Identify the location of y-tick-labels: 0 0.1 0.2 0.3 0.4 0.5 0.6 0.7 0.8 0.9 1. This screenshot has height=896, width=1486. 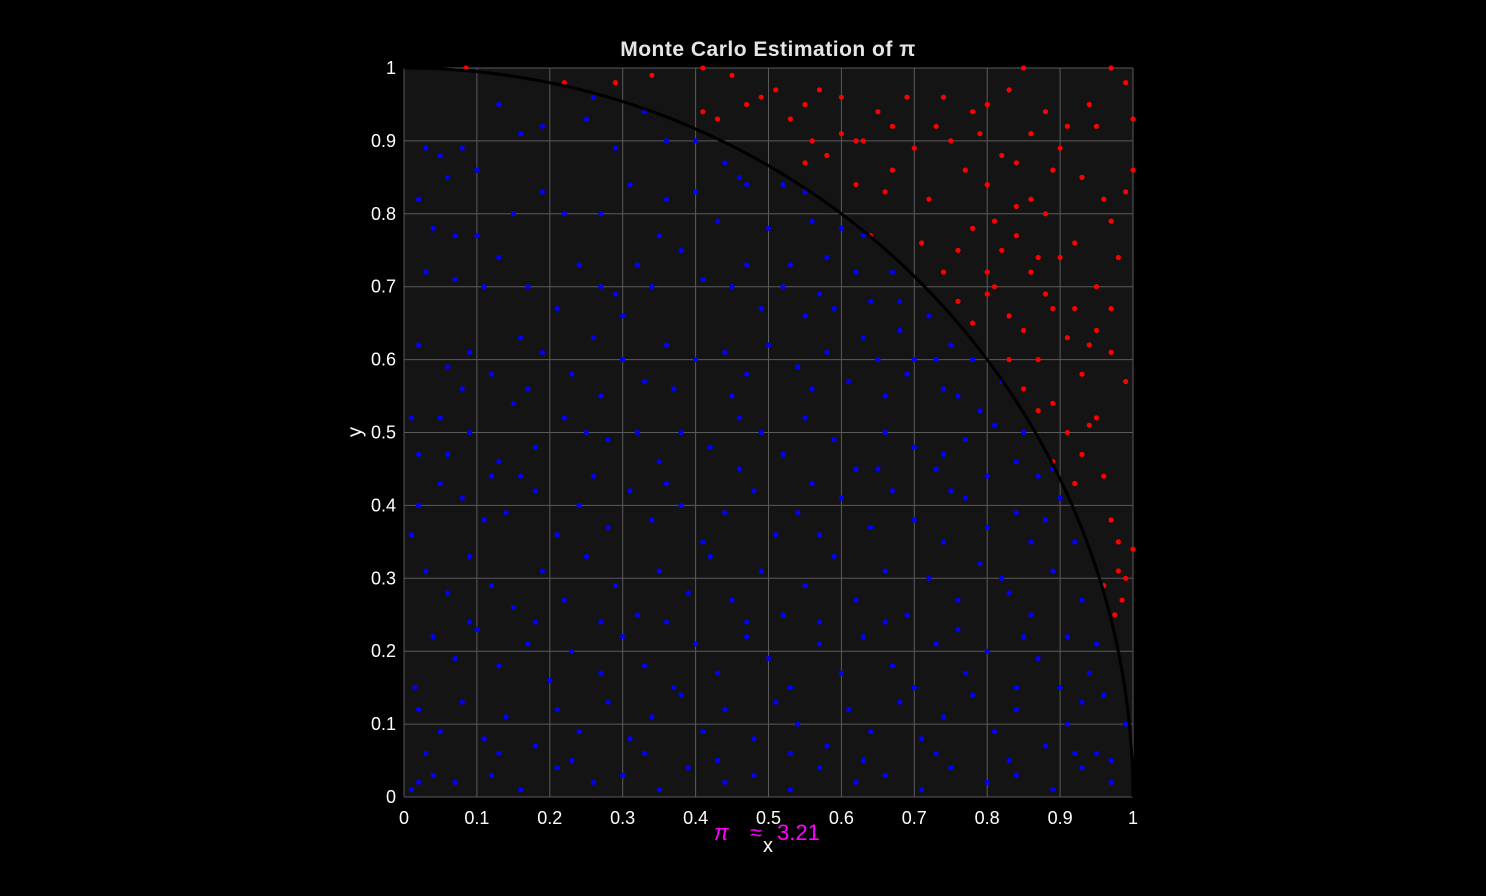
(383, 432).